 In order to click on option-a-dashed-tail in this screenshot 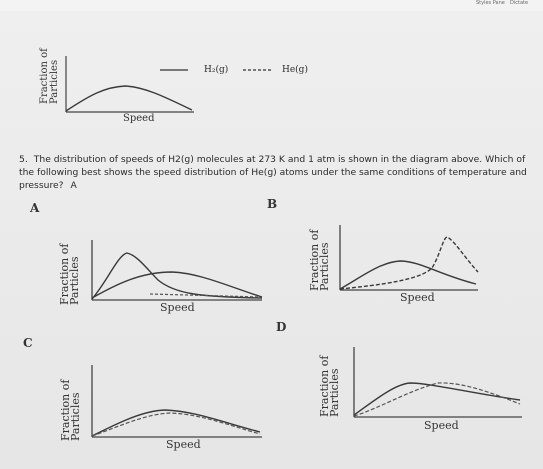, I will do `click(205, 295)`.